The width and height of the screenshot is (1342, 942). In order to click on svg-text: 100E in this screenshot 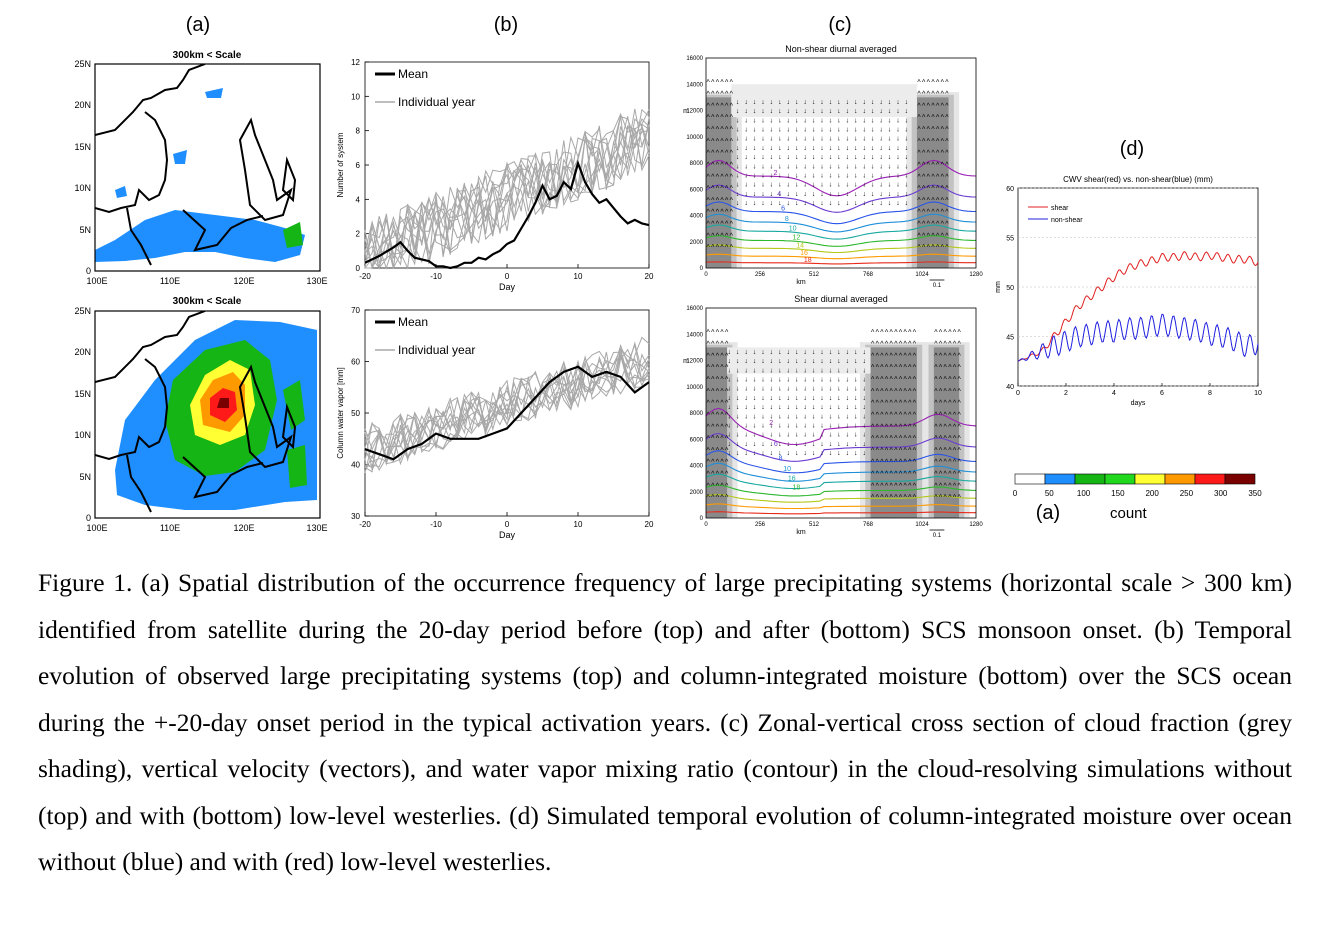, I will do `click(96, 281)`.